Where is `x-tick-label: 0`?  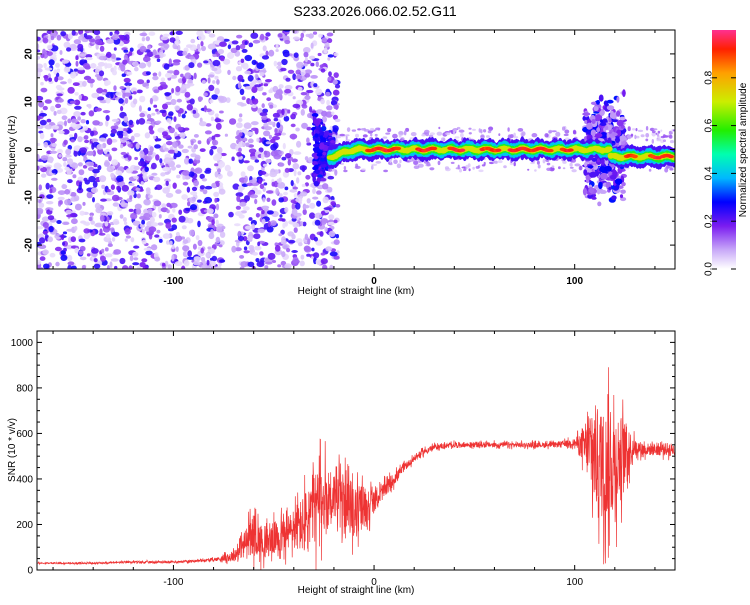 x-tick-label: 0 is located at coordinates (374, 582).